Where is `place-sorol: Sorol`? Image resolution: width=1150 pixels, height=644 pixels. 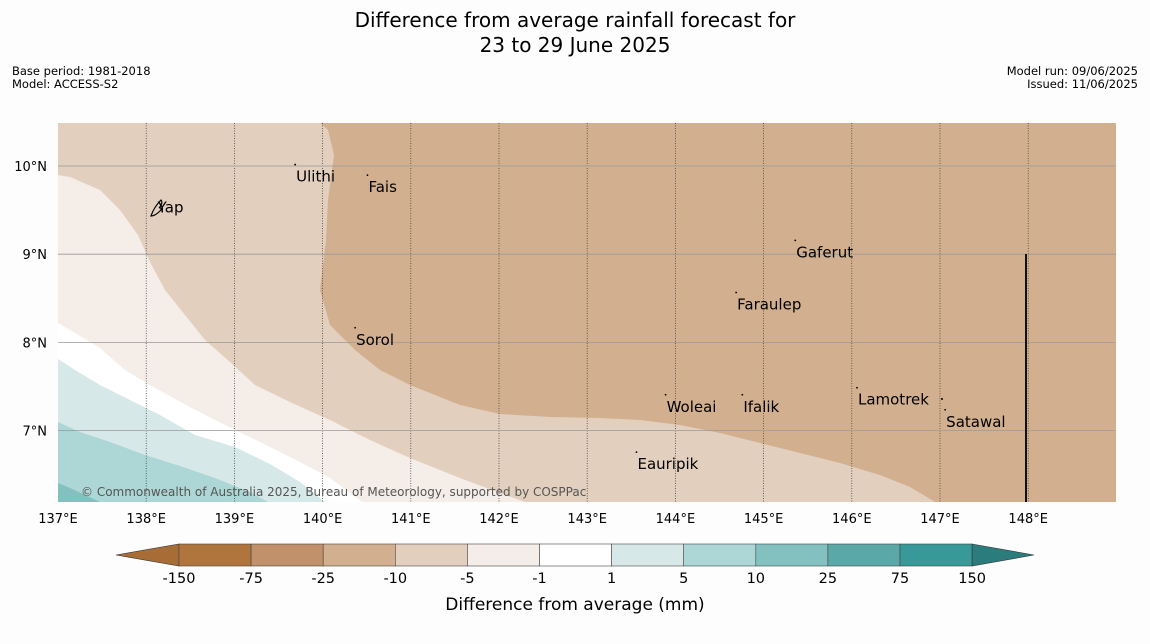
place-sorol: Sorol is located at coordinates (374, 337).